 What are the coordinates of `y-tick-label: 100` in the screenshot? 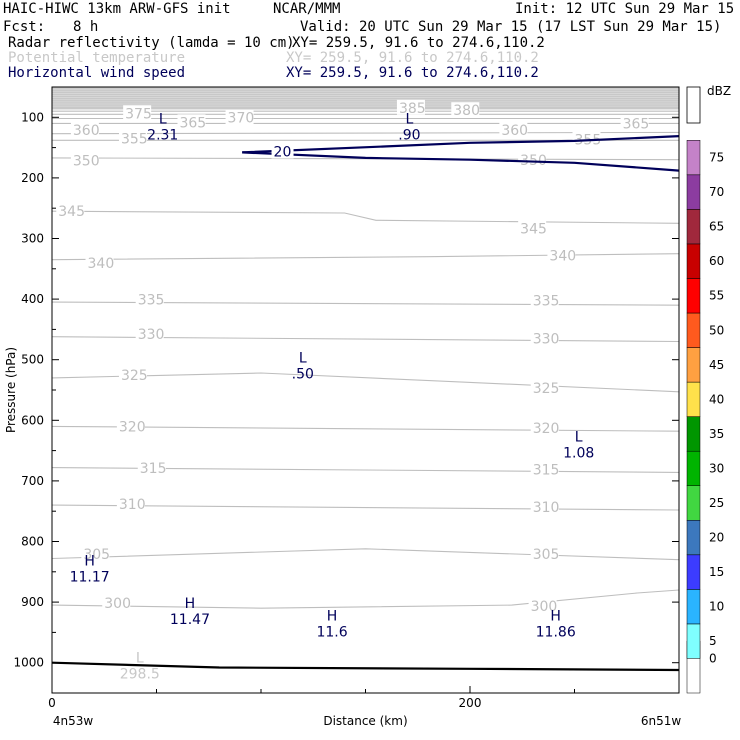 It's located at (32, 117).